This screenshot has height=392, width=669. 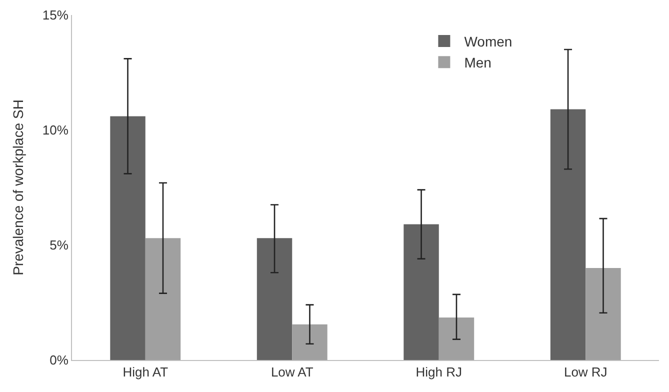 What do you see at coordinates (145, 372) in the screenshot?
I see `x-tick-label: High AT` at bounding box center [145, 372].